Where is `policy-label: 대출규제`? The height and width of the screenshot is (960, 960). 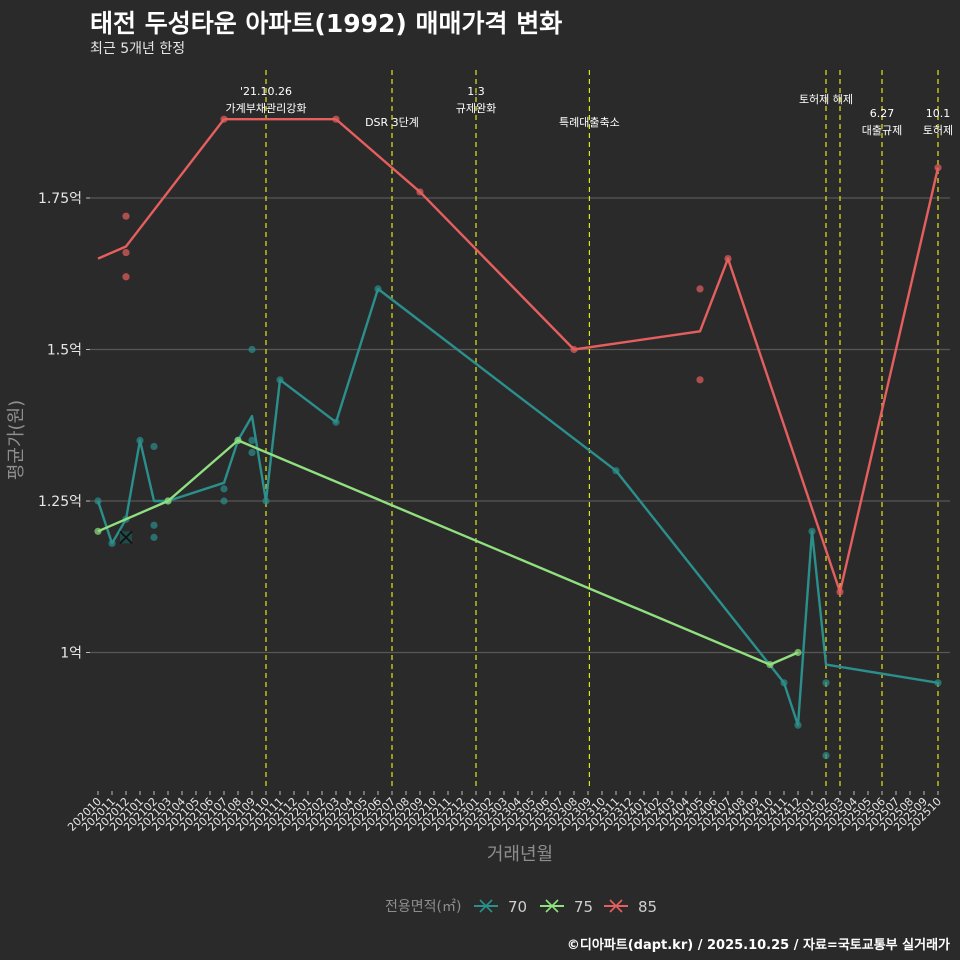
policy-label: 대출규제 is located at coordinates (882, 130).